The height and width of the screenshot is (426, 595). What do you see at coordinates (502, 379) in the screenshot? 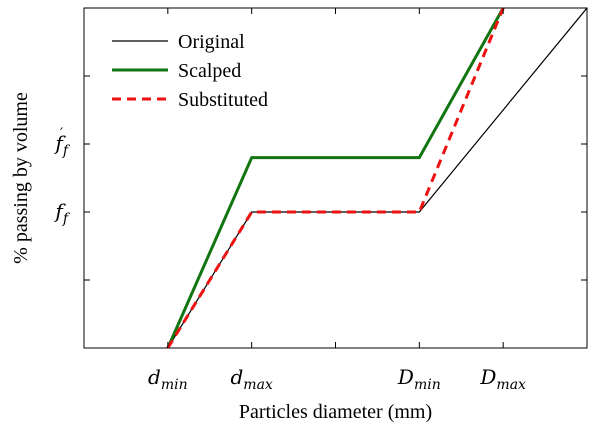
I see `x-tick-label: Dmax` at bounding box center [502, 379].